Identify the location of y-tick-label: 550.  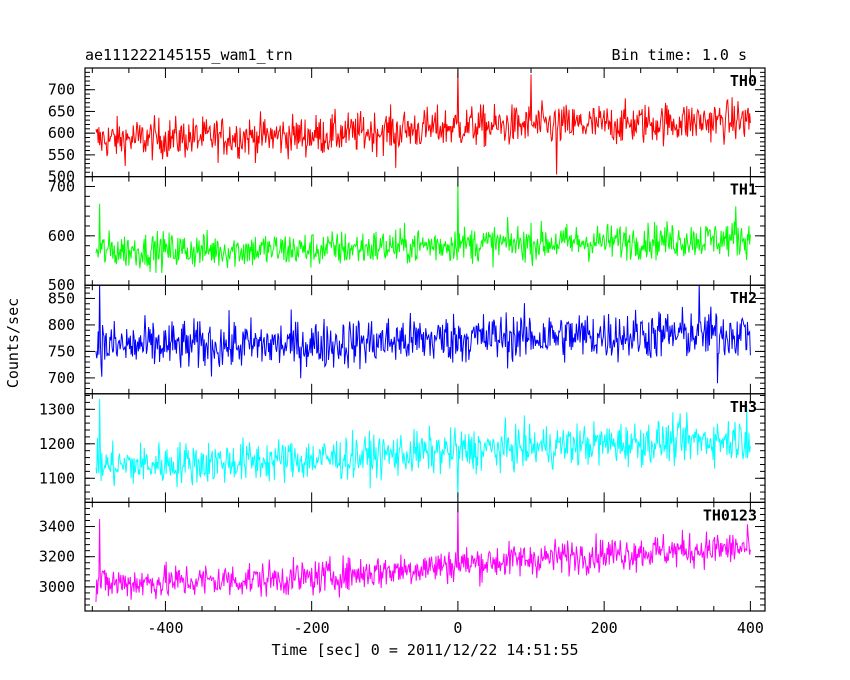
(61, 155).